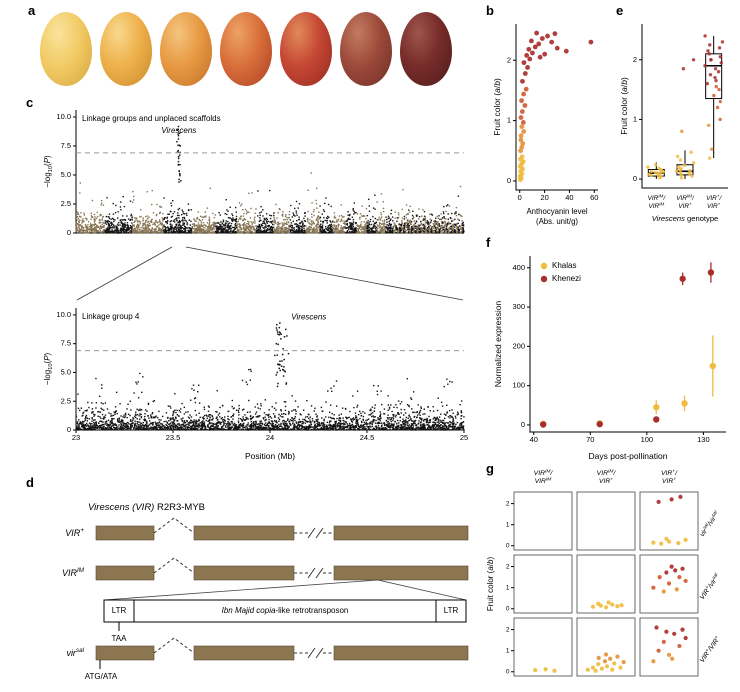  What do you see at coordinates (32, 10) in the screenshot?
I see `panel-label-a: a` at bounding box center [32, 10].